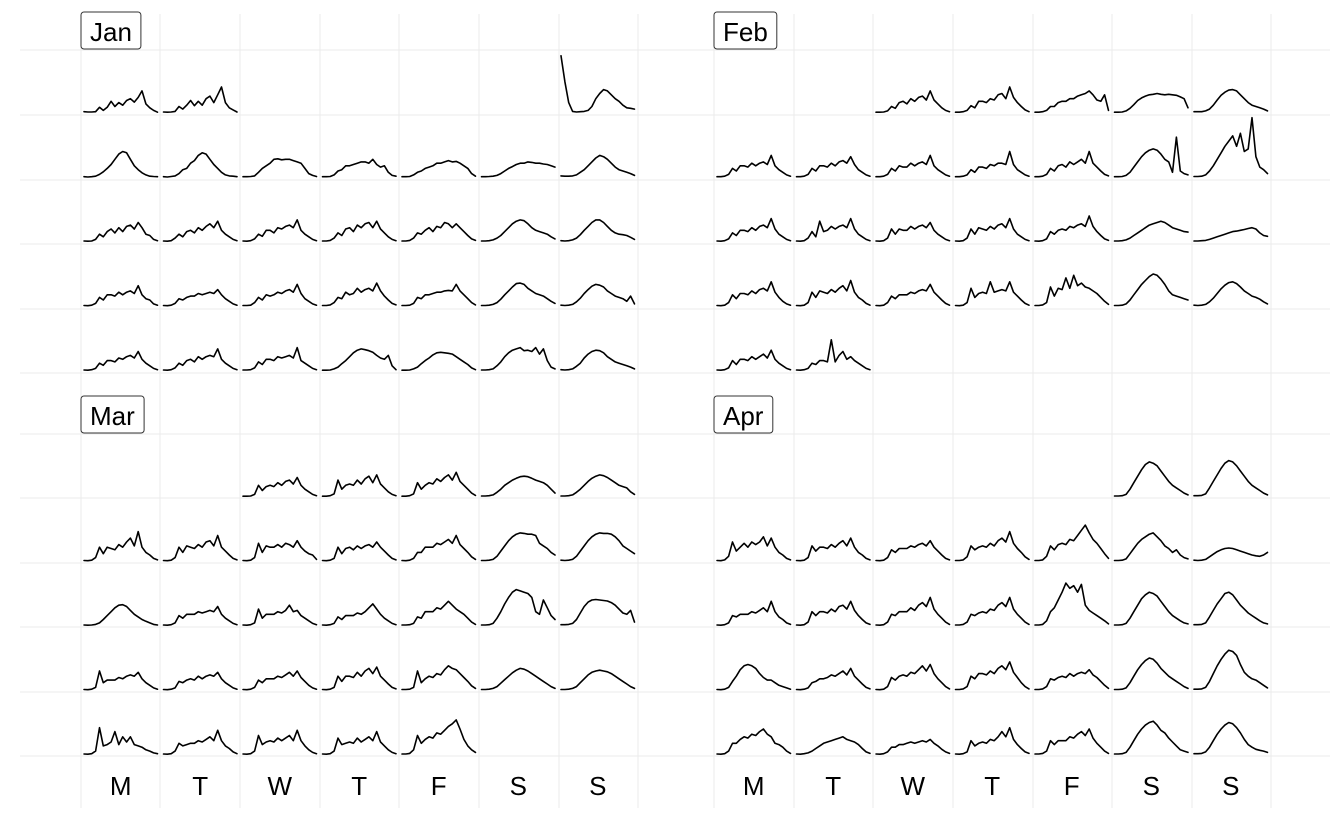 The image size is (1344, 830). What do you see at coordinates (1072, 679) in the screenshot?
I see `series-line-apr-week4-day5` at bounding box center [1072, 679].